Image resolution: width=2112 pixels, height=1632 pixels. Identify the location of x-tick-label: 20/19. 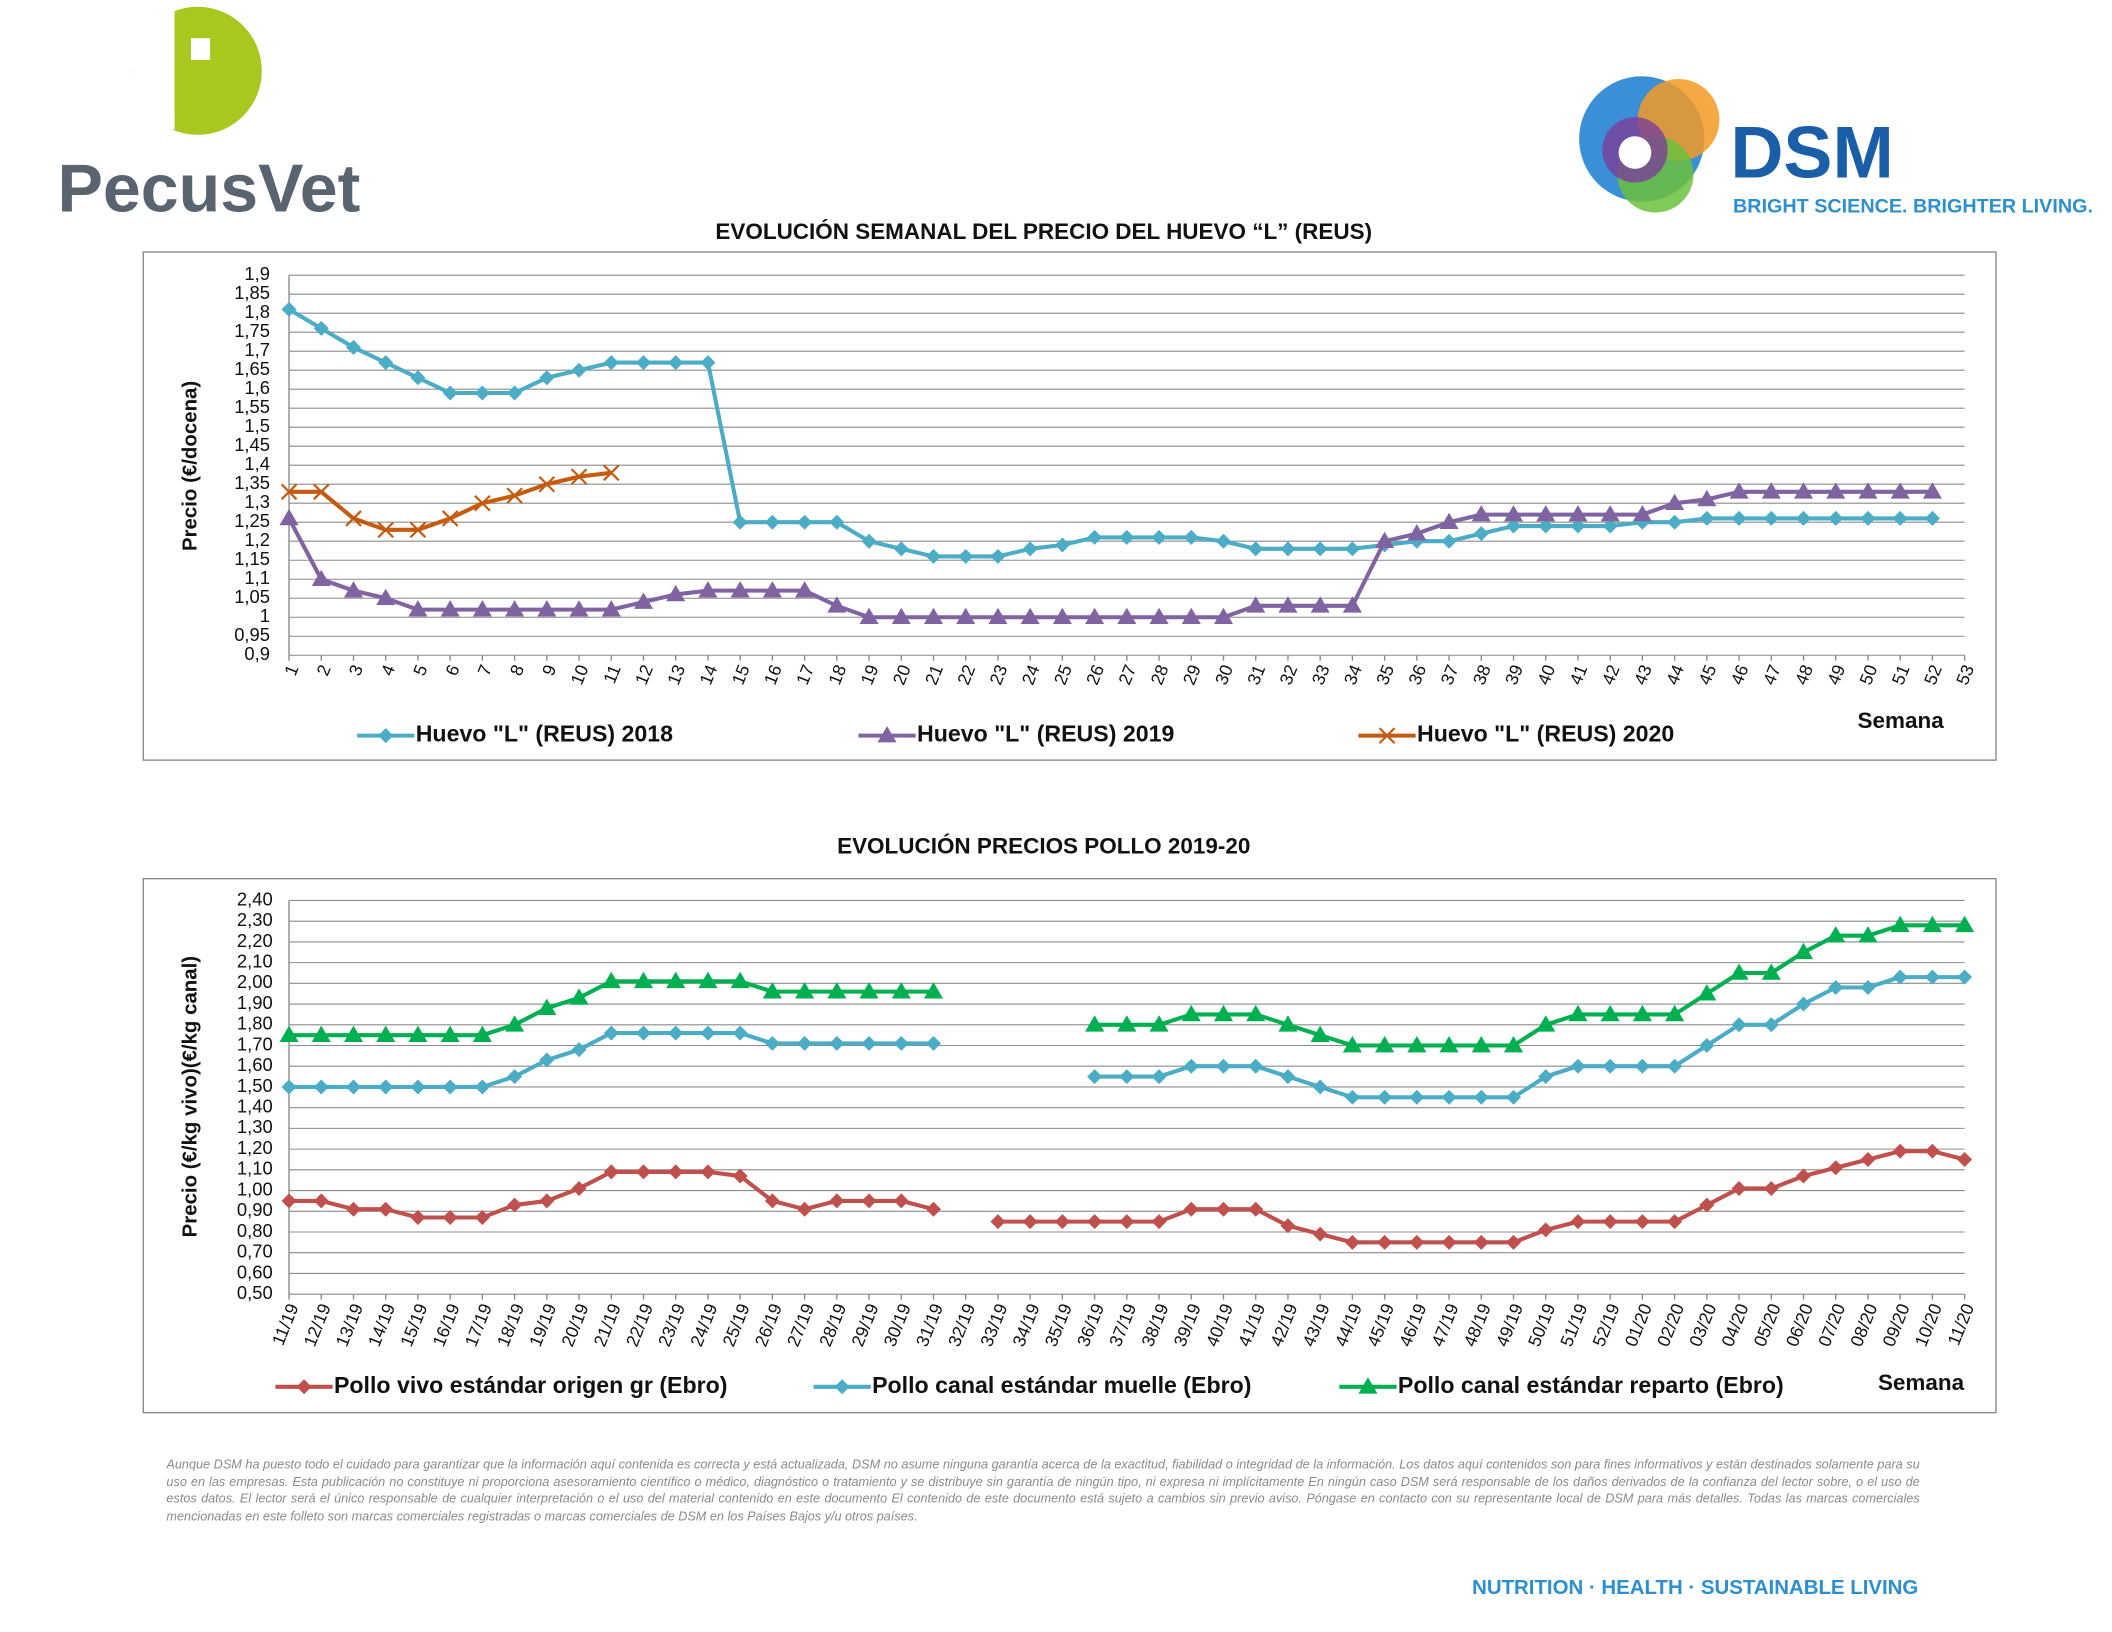
(574, 1325).